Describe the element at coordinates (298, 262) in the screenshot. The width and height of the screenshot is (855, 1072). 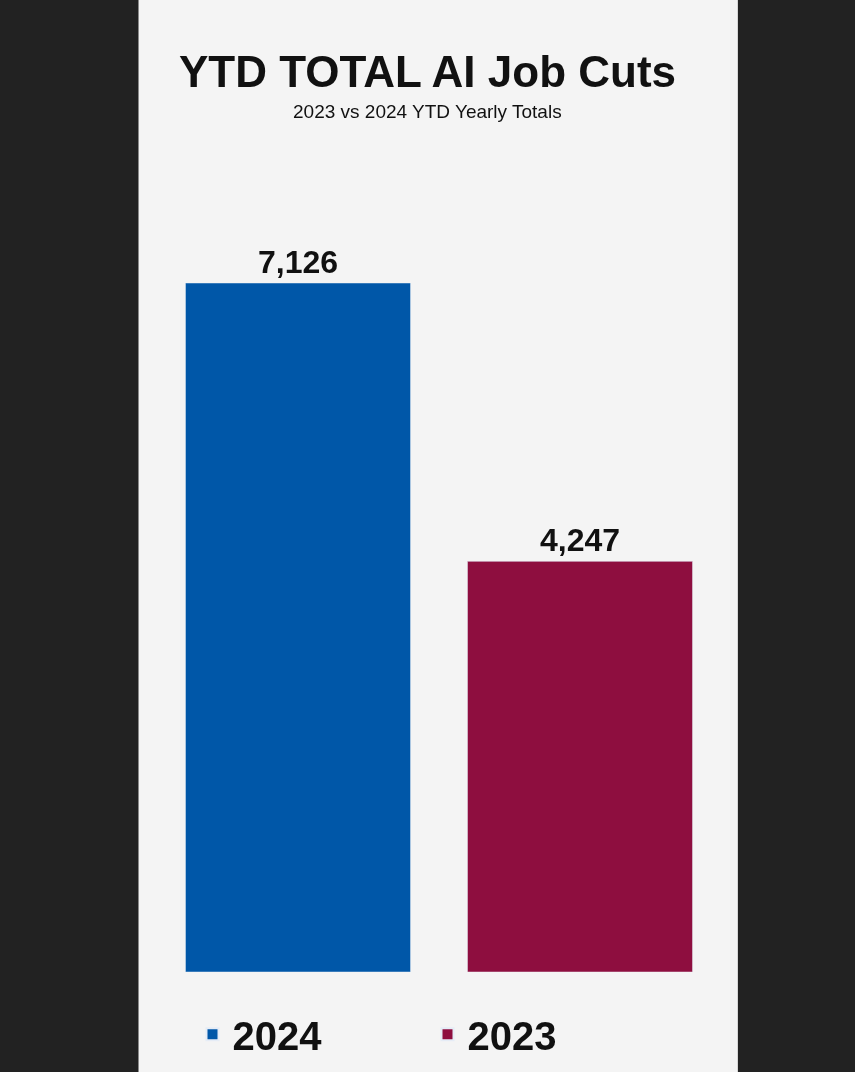
I see `data-label: 7,126` at that location.